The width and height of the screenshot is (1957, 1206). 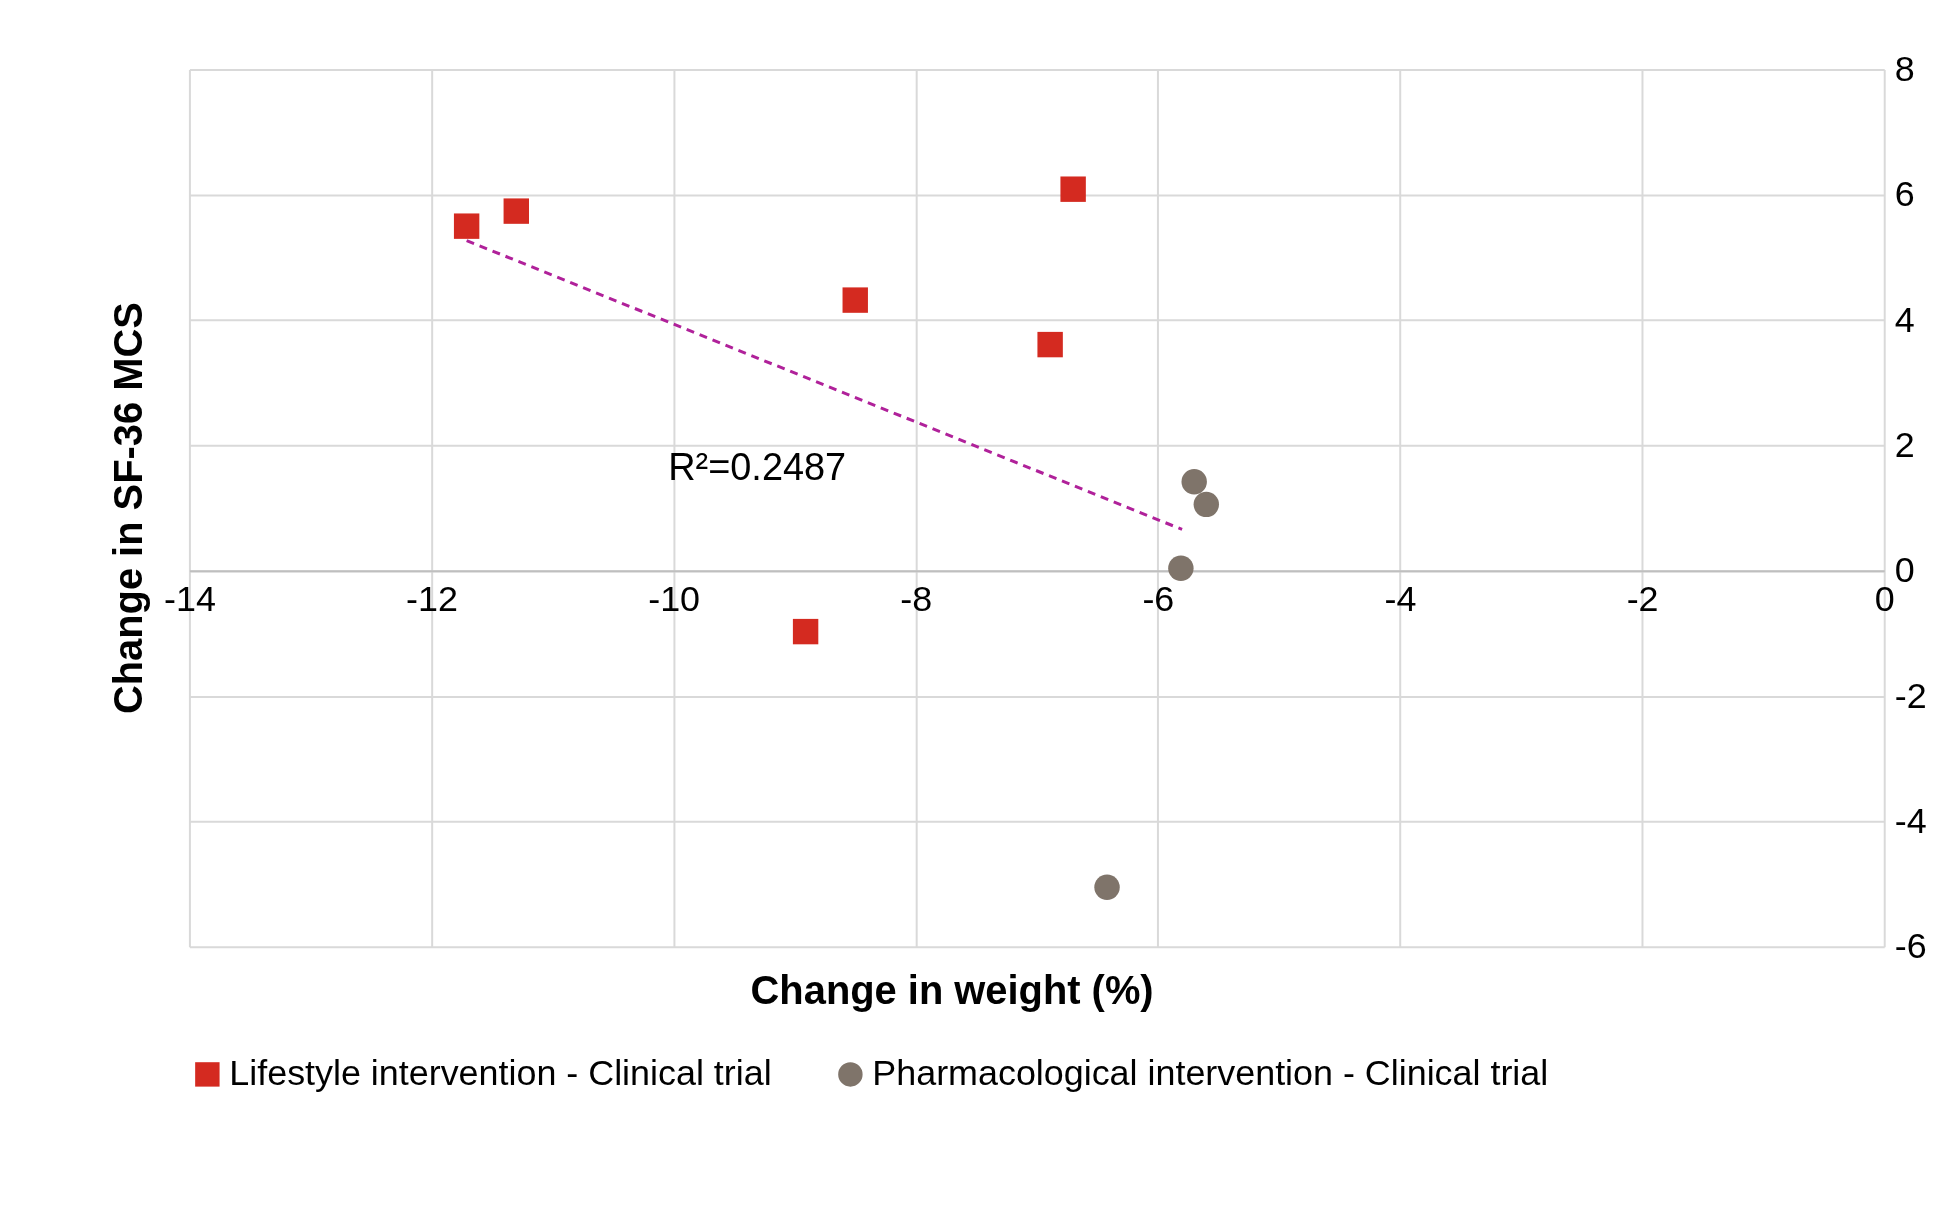 What do you see at coordinates (1904, 194) in the screenshot?
I see `y-tick-label: 6` at bounding box center [1904, 194].